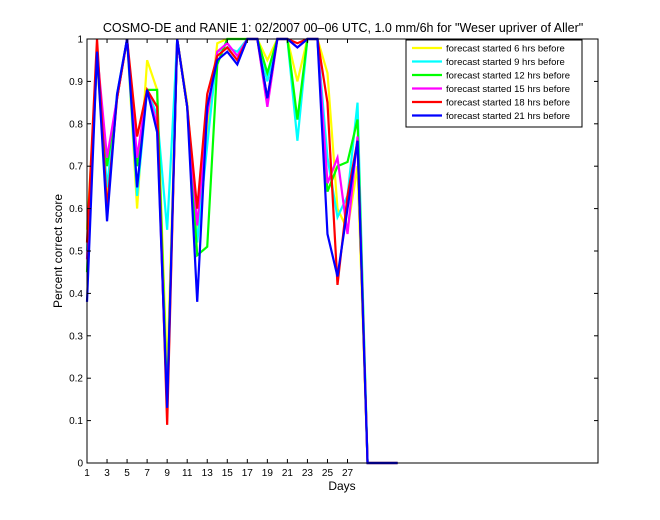 The height and width of the screenshot is (520, 660). What do you see at coordinates (508, 116) in the screenshot?
I see `legend-label: forecast started 21 hrs before` at bounding box center [508, 116].